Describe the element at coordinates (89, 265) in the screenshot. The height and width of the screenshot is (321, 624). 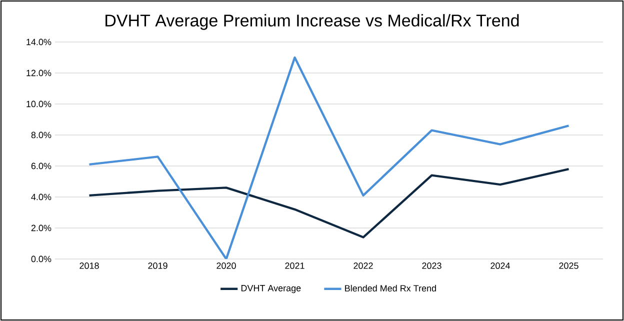
I see `x-tick-label: 2018` at that location.